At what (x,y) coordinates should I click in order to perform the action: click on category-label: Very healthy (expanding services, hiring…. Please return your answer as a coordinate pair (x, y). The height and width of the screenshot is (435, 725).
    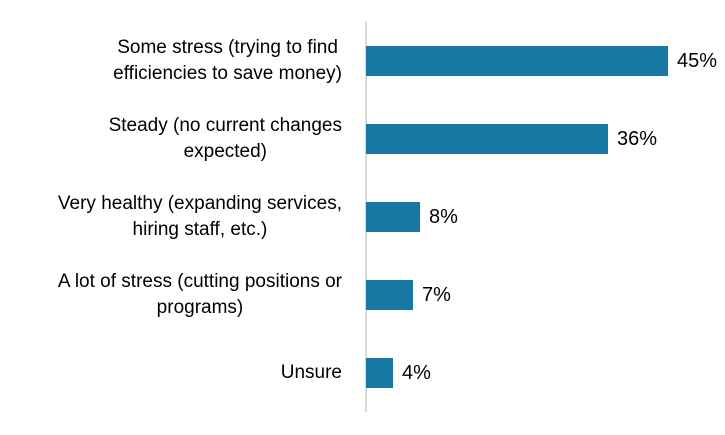
    Looking at the image, I should click on (199, 216).